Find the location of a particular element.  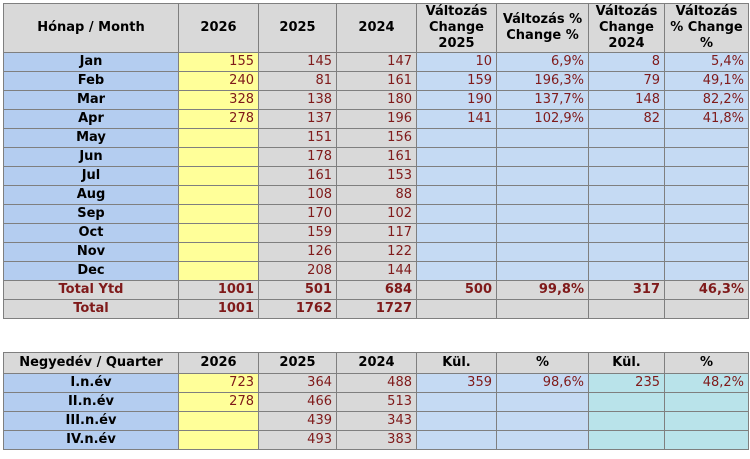

q-diff-2024: 235 is located at coordinates (626, 383).